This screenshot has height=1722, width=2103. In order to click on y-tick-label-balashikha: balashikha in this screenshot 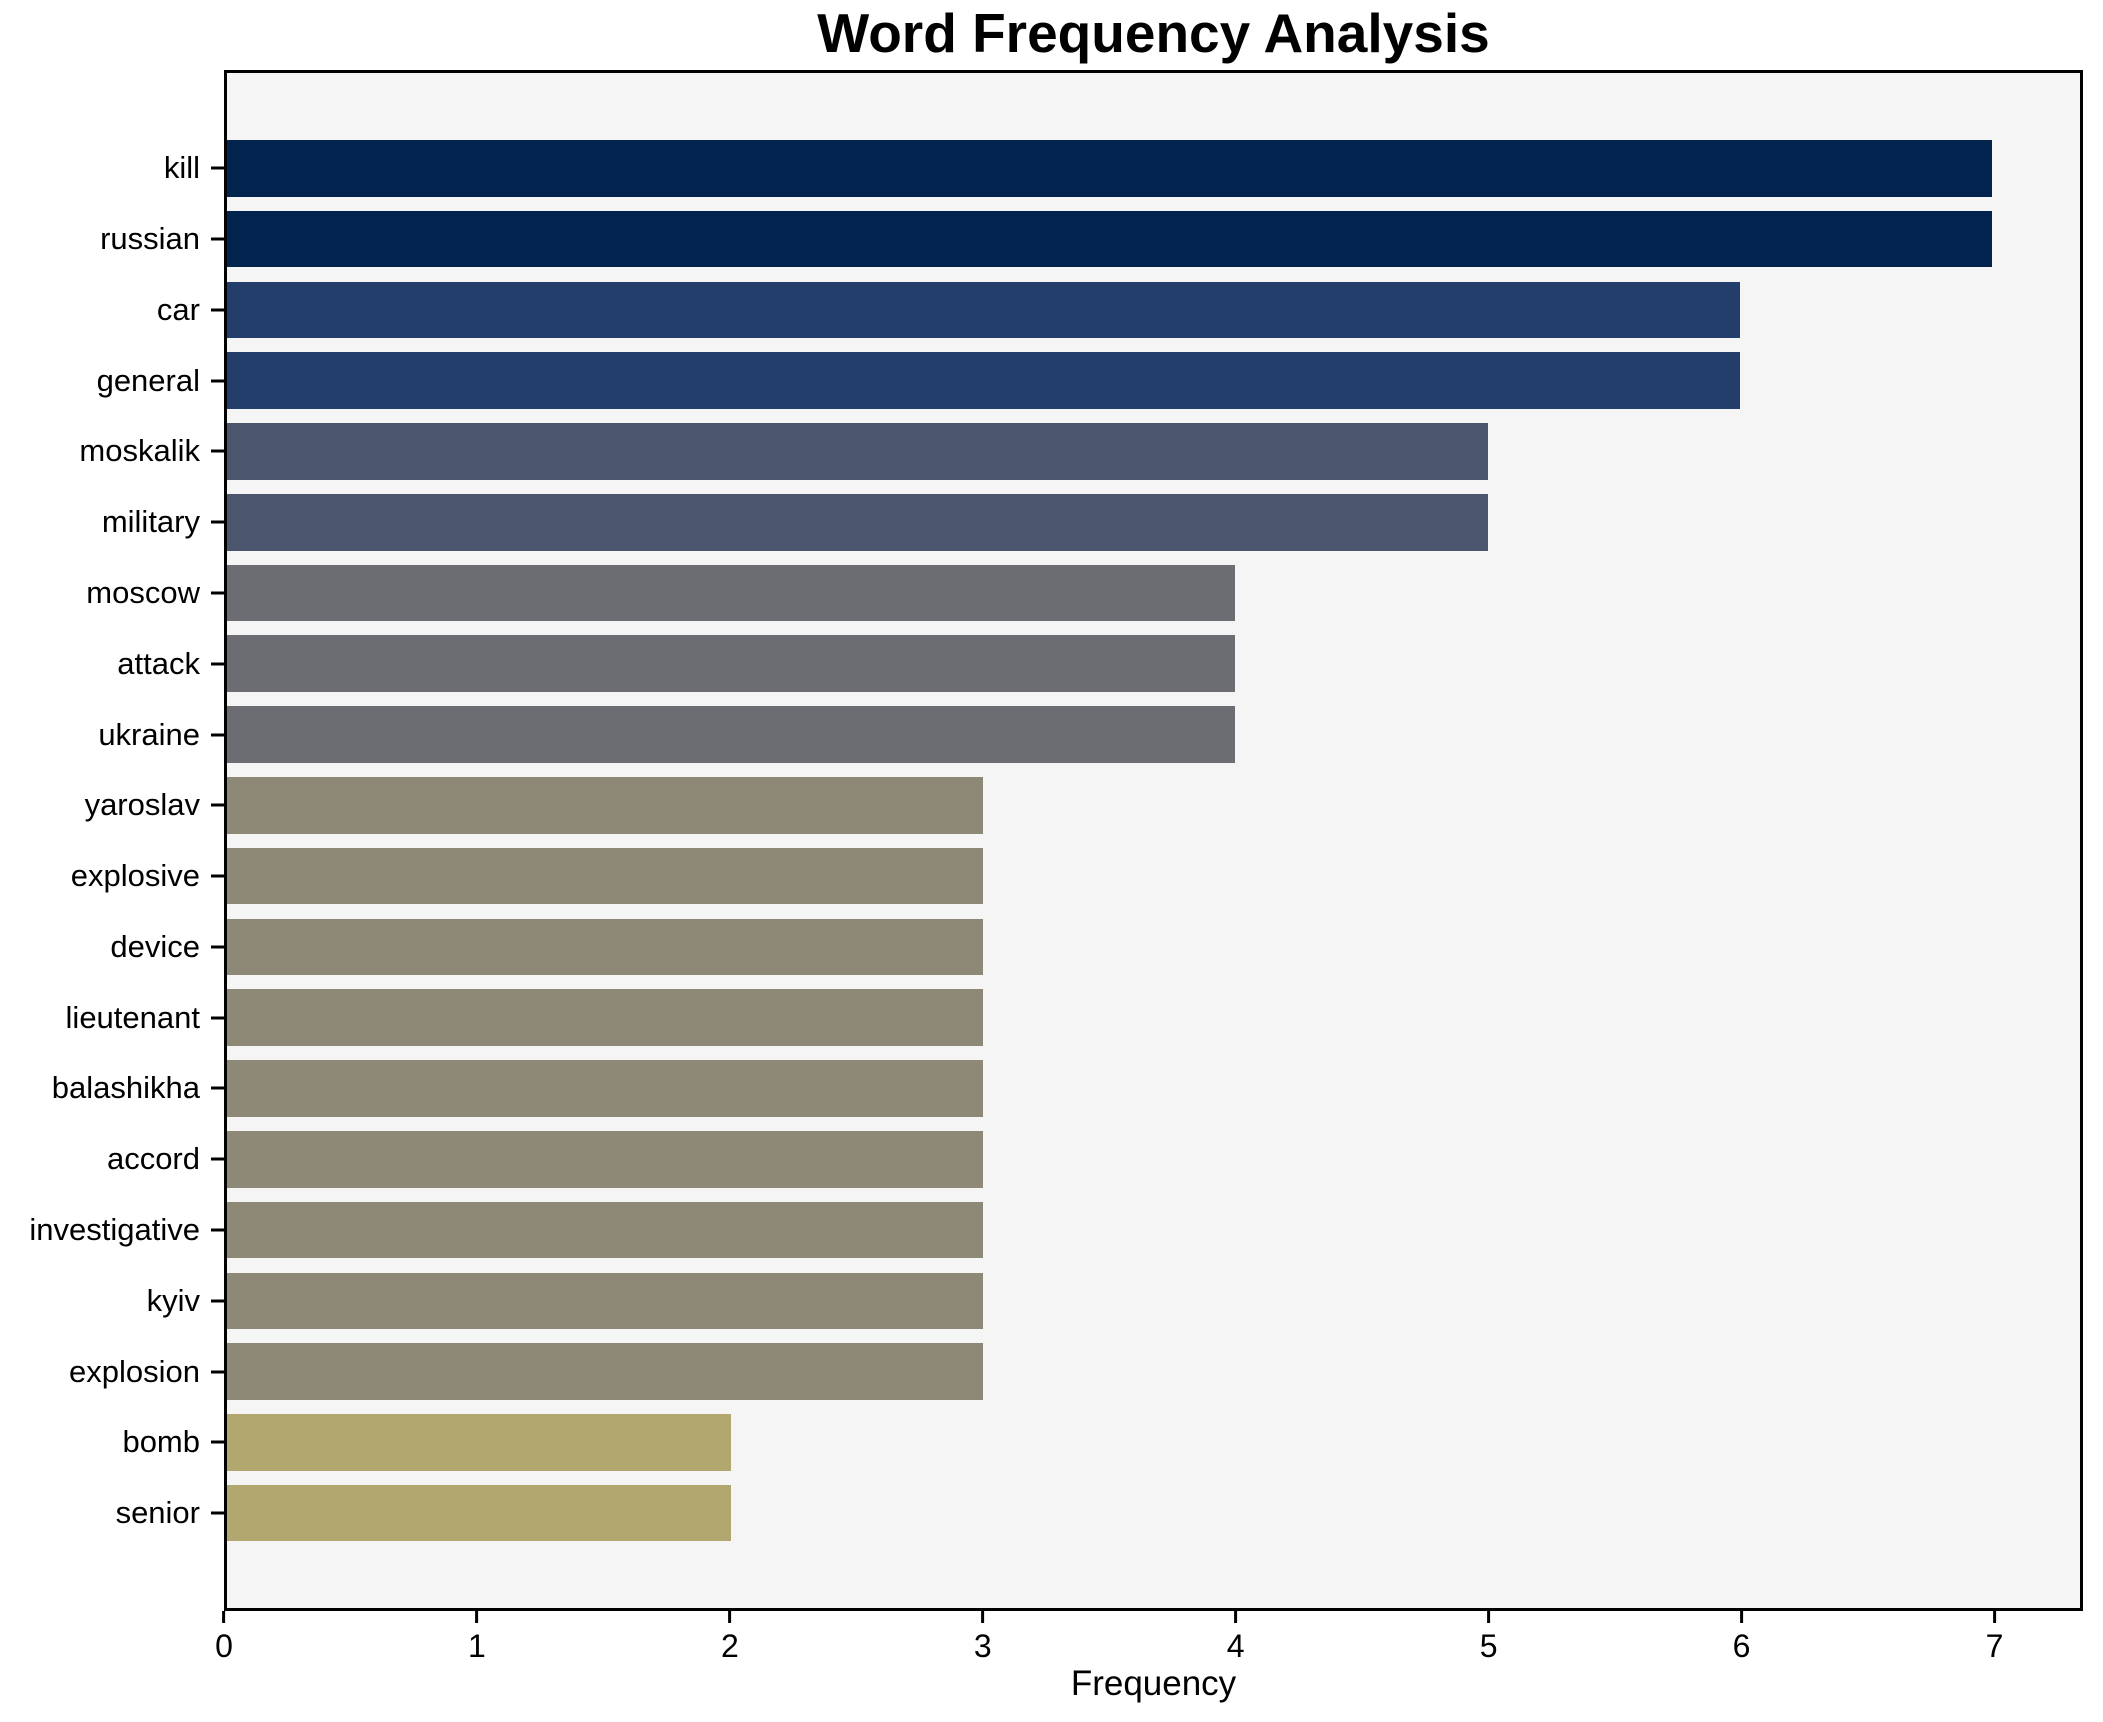, I will do `click(125, 1088)`.